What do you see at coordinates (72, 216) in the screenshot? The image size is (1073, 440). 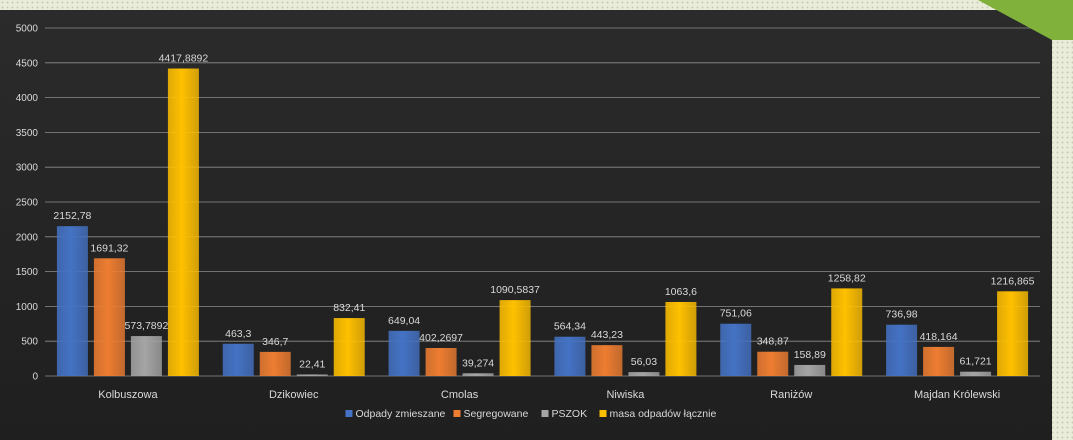 I see `data-label: 2152,78` at bounding box center [72, 216].